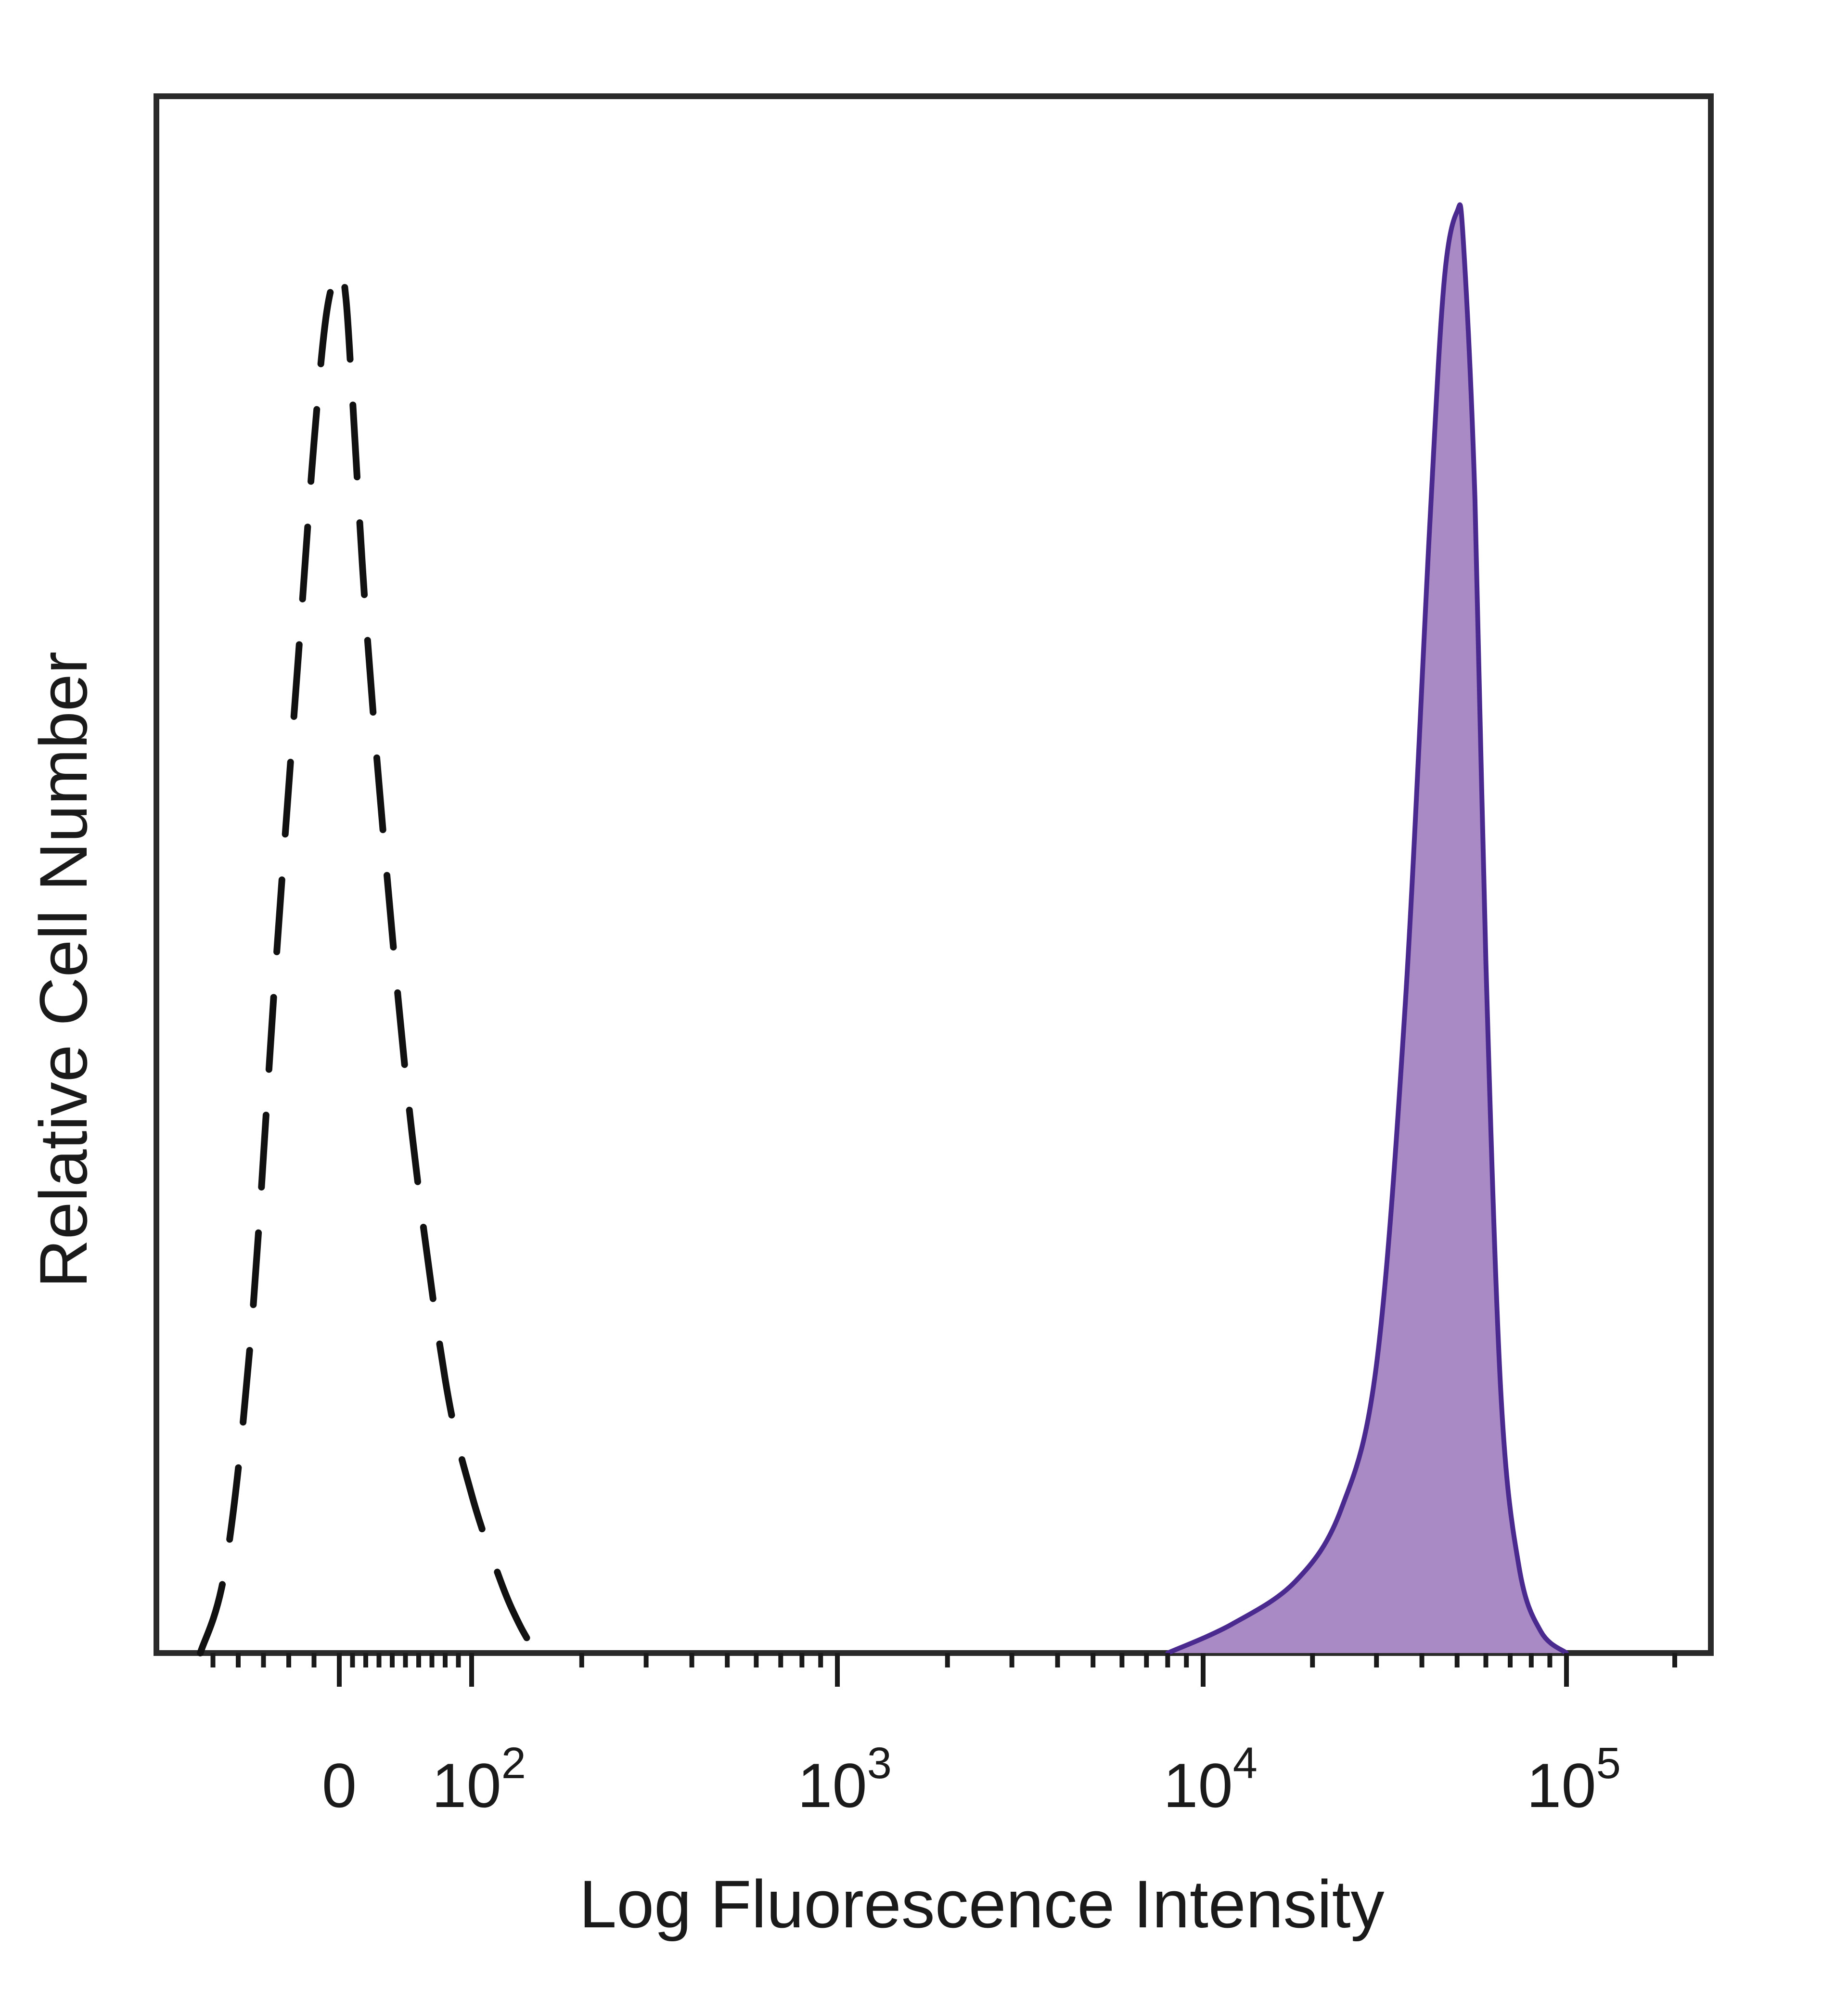 This screenshot has height=2000, width=1848. What do you see at coordinates (943, 1737) in the screenshot?
I see `x-tick-layer: 0 10² 10³ 10⁴ 10⁵` at bounding box center [943, 1737].